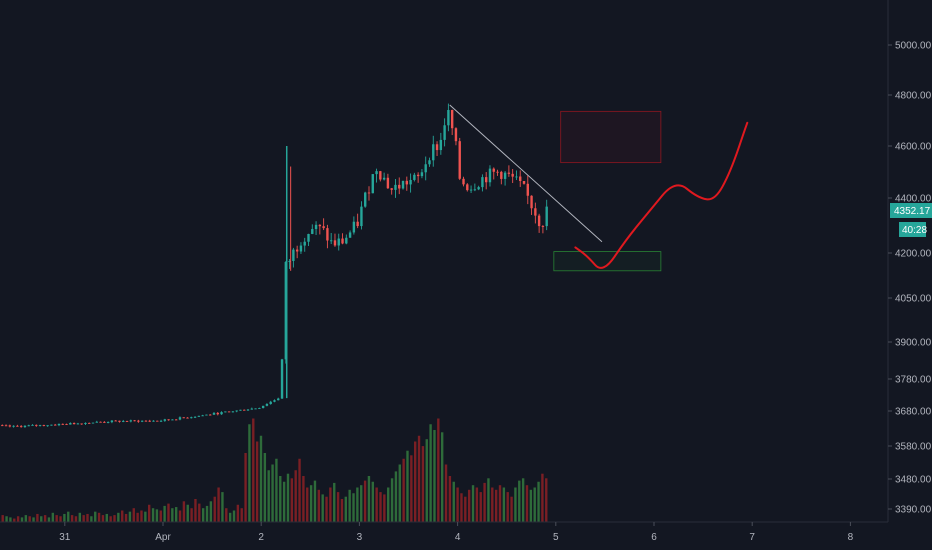 The width and height of the screenshot is (932, 550). Describe the element at coordinates (913, 380) in the screenshot. I see `price-tick-label: 3780.00` at that location.